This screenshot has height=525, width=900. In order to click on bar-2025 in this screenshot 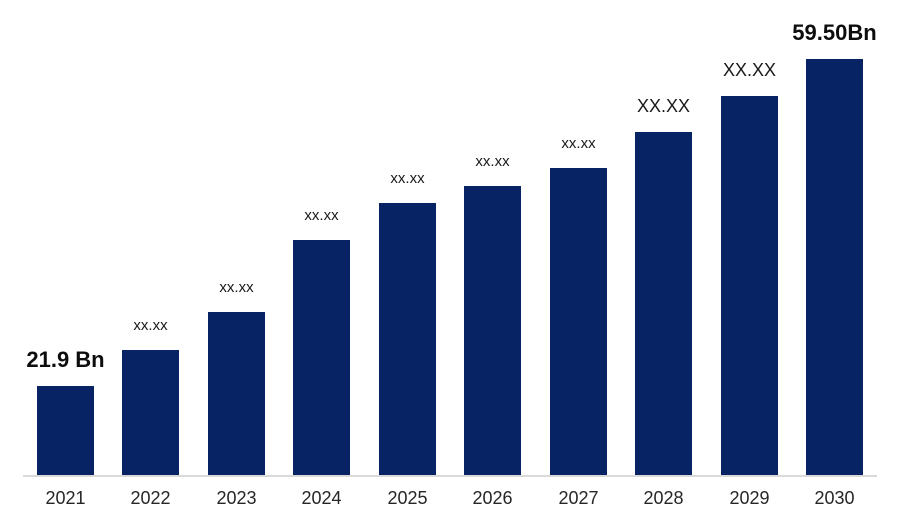, I will do `click(407, 339)`.